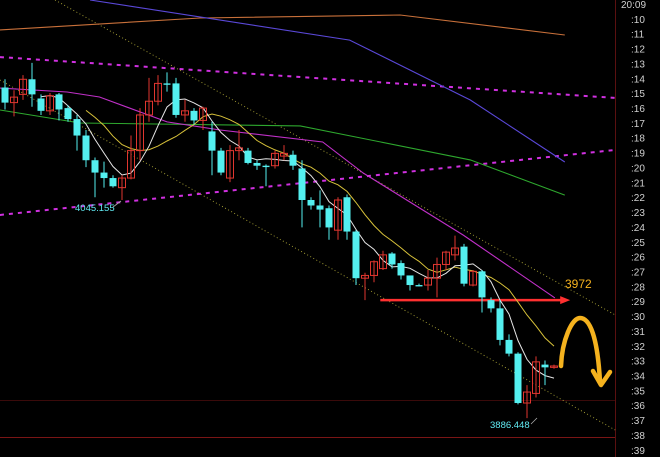  Describe the element at coordinates (638, 35) in the screenshot. I see `y-axis-tick-label: :11` at that location.